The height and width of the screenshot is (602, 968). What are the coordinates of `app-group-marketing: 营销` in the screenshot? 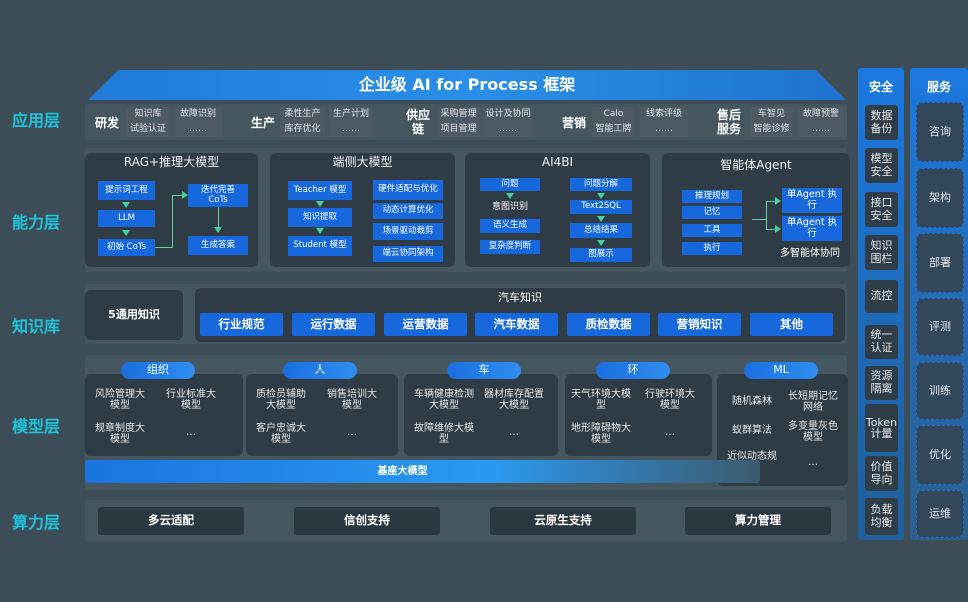 It's located at (573, 122).